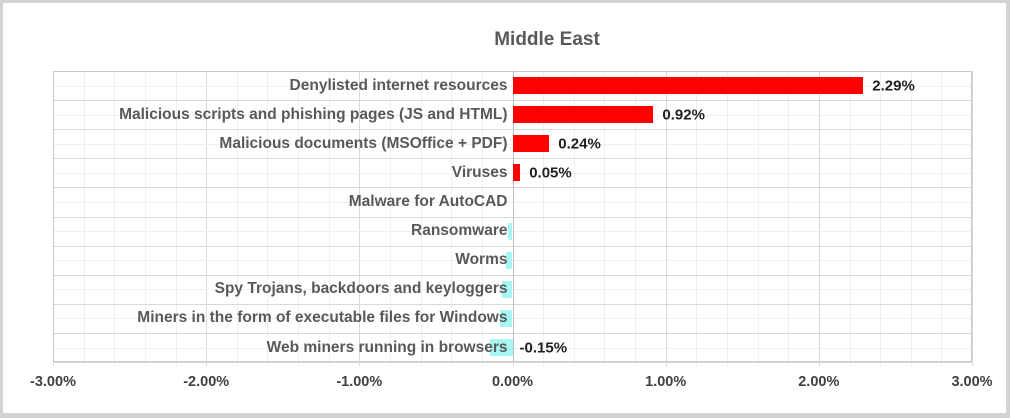 This screenshot has height=418, width=1010. Describe the element at coordinates (428, 201) in the screenshot. I see `category-label: Malware for AutoCAD` at that location.